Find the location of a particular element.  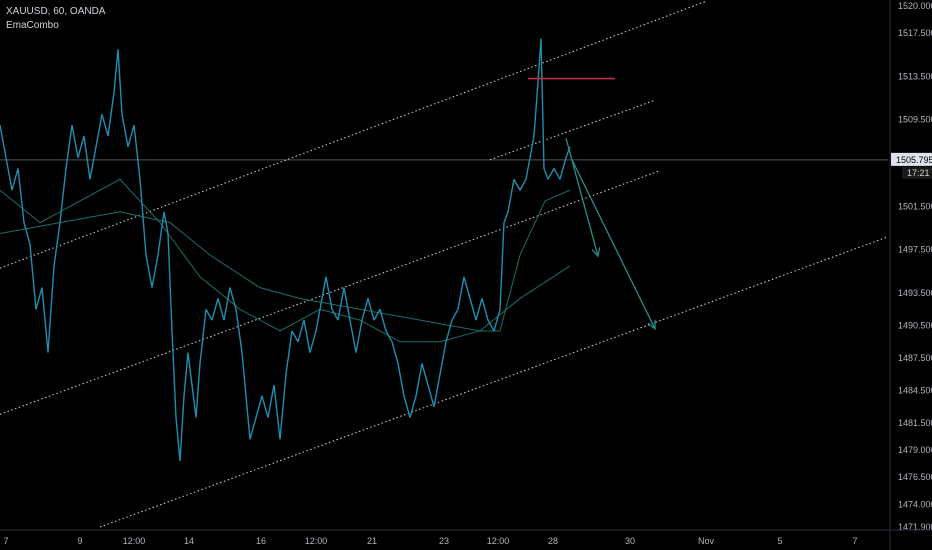

price-tag-value: 1505.795 is located at coordinates (914, 160).